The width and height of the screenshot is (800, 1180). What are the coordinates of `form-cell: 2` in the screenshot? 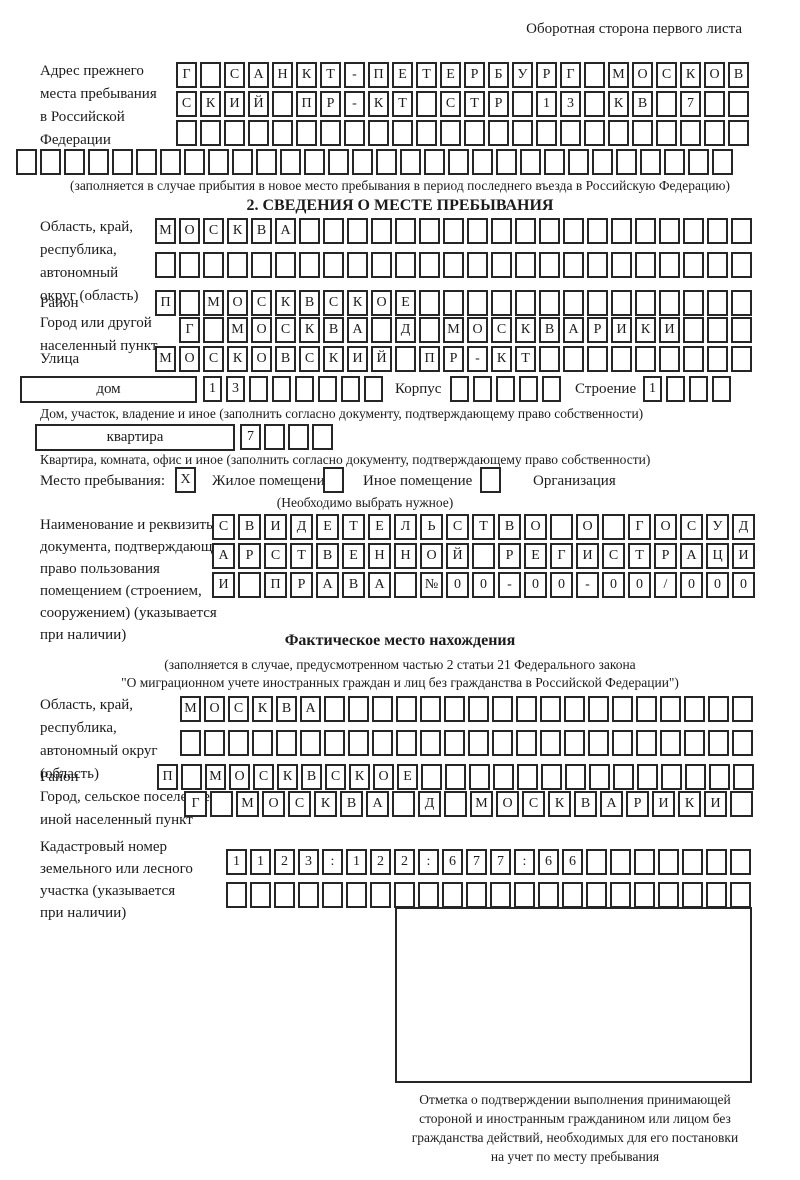 It's located at (380, 862).